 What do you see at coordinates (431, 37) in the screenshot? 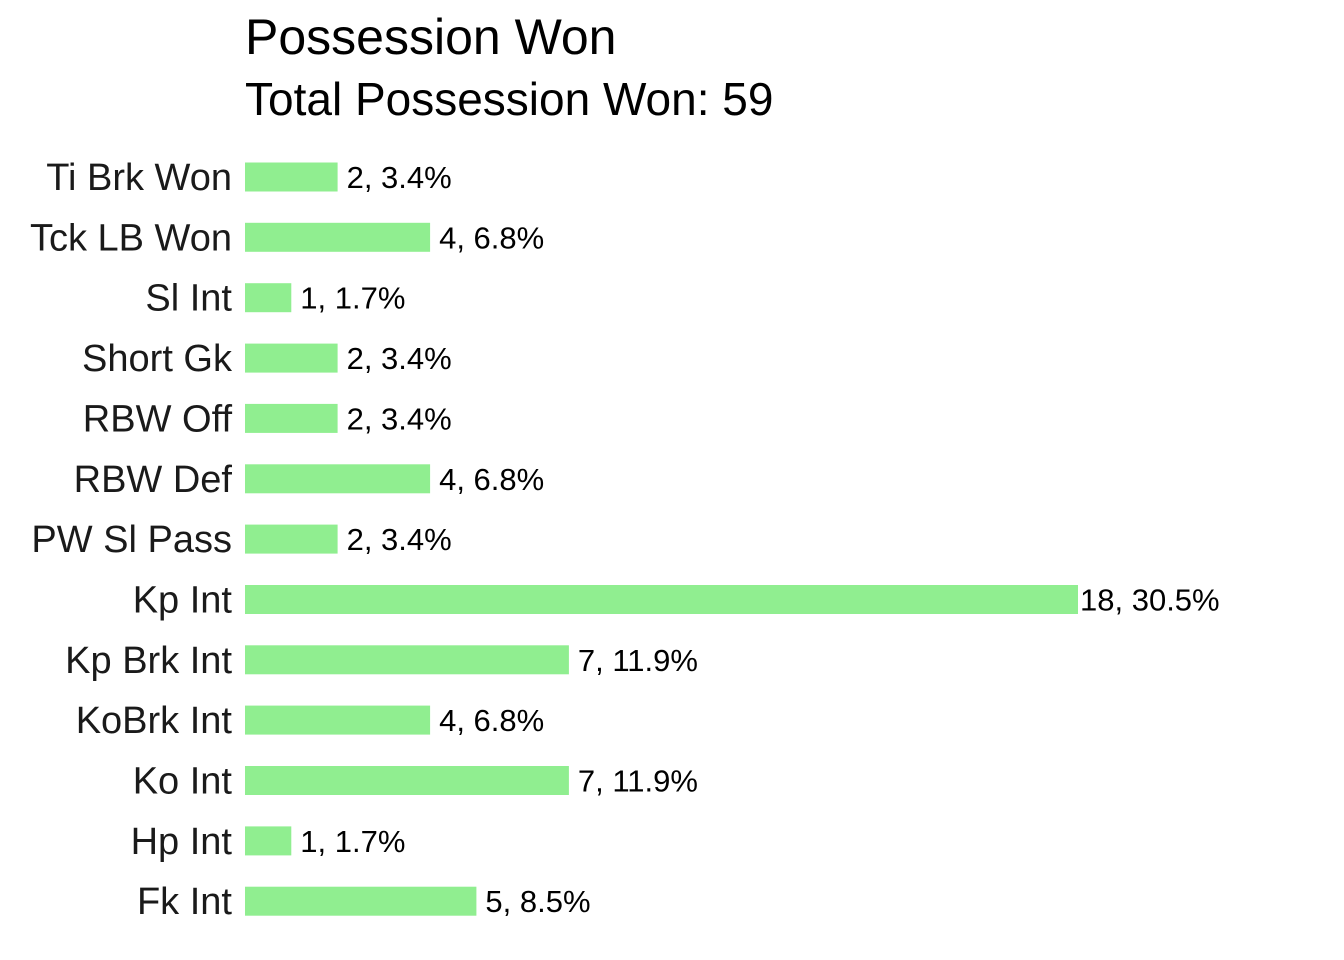
I see `chart-title: Possession Won` at bounding box center [431, 37].